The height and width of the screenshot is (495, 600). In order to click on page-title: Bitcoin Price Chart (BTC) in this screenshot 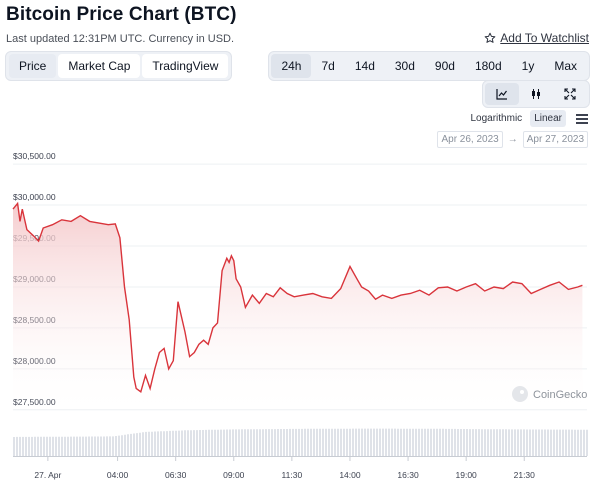, I will do `click(121, 14)`.